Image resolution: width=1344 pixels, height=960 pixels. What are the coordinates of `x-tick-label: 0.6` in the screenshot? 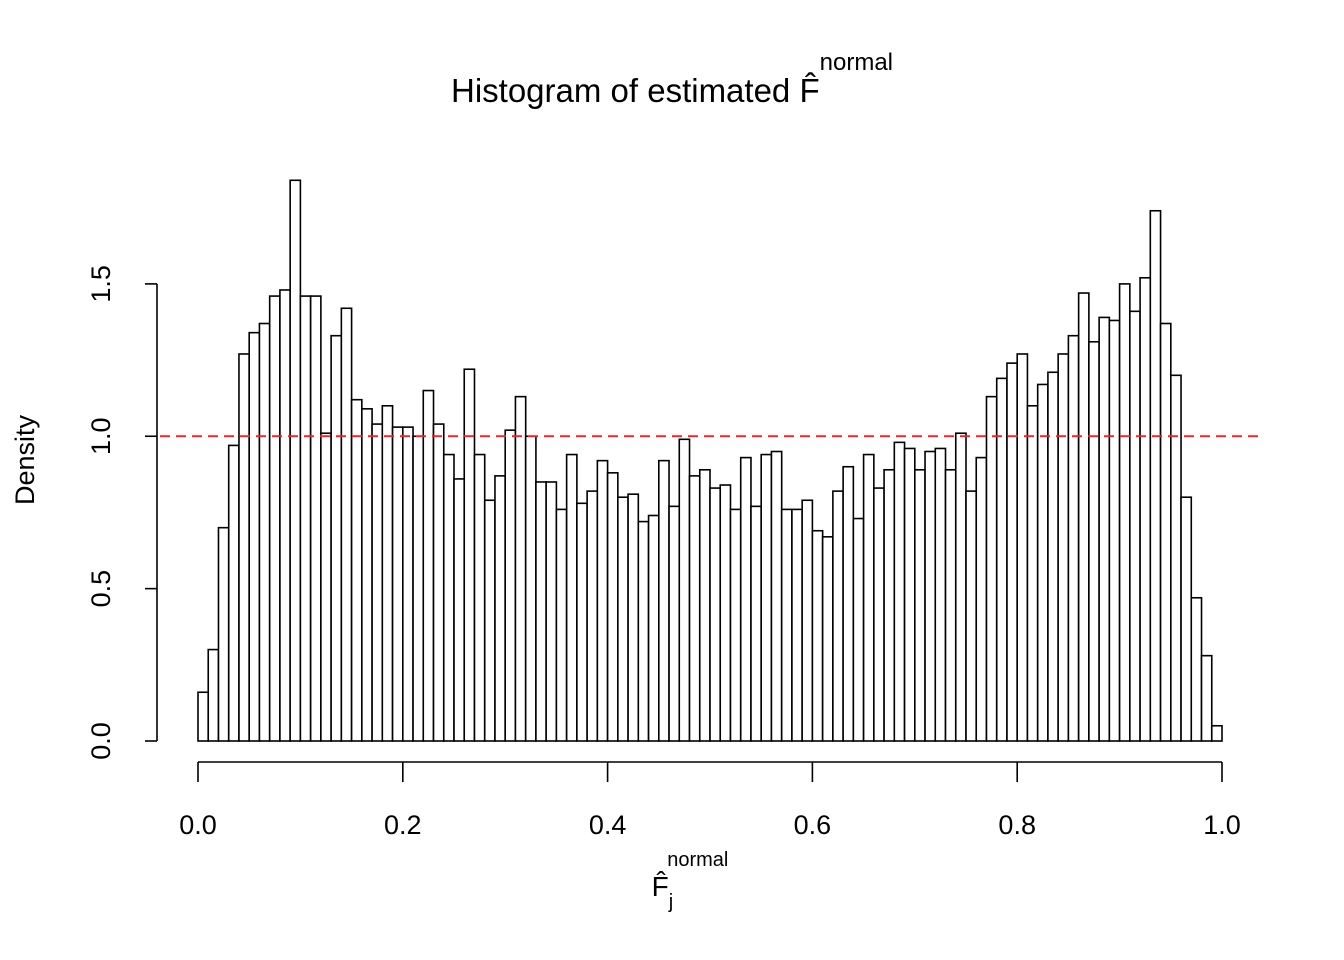 It's located at (813, 825).